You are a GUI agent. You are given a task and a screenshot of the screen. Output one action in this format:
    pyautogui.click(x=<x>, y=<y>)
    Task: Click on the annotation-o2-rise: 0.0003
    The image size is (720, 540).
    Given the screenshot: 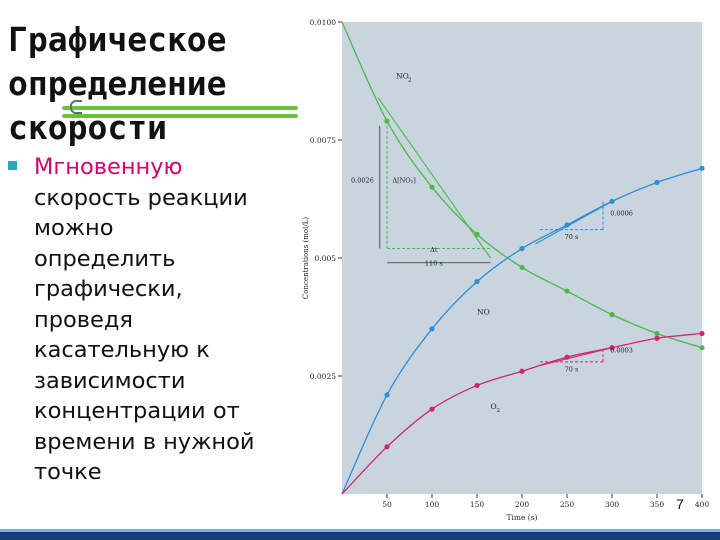 What is the action you would take?
    pyautogui.click(x=621, y=350)
    